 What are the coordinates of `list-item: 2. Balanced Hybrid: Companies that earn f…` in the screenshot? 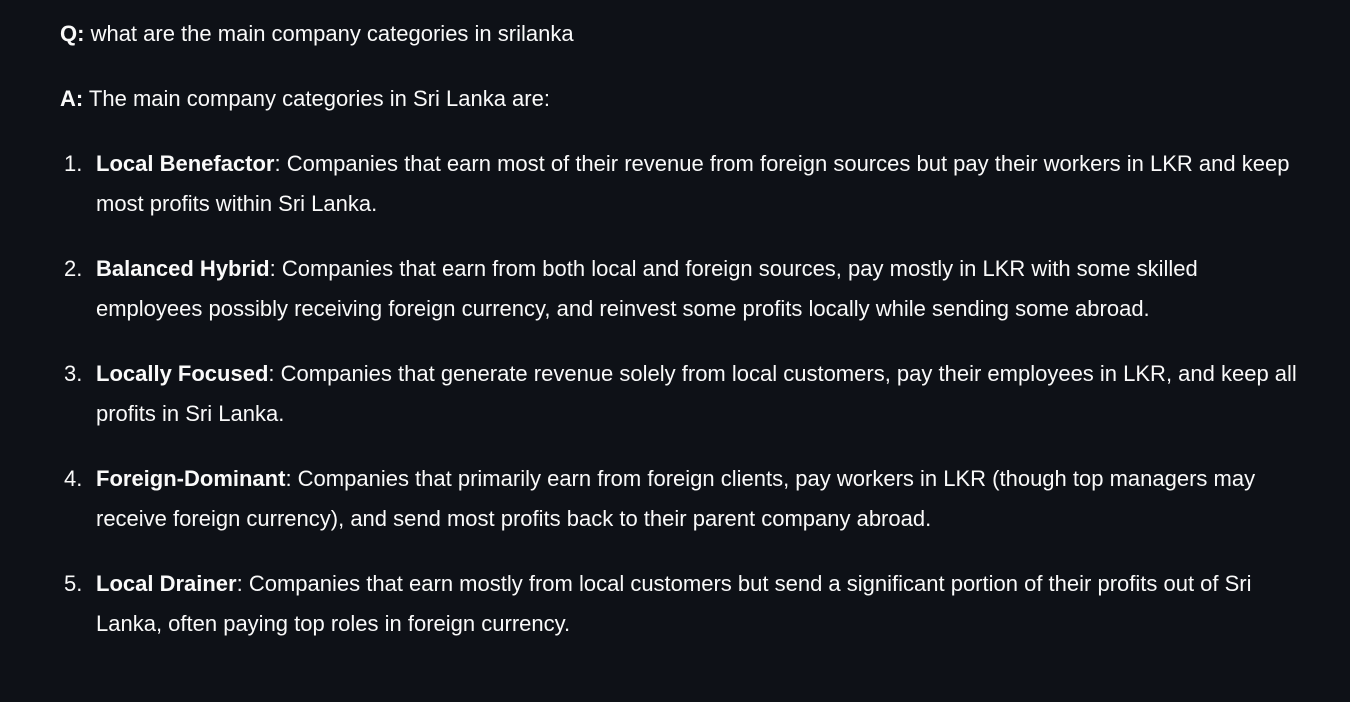 It's located at (685, 289).